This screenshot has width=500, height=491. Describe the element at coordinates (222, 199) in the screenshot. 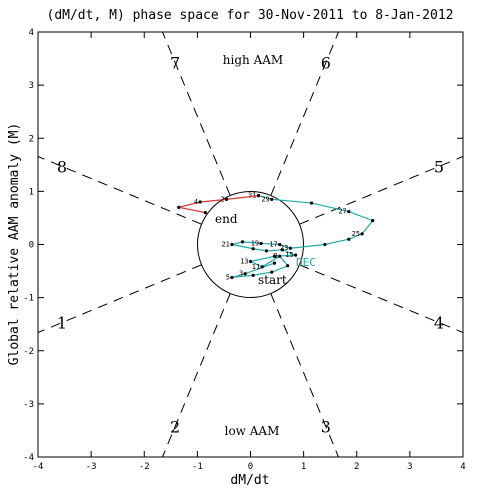

I see `day-label: 2` at that location.